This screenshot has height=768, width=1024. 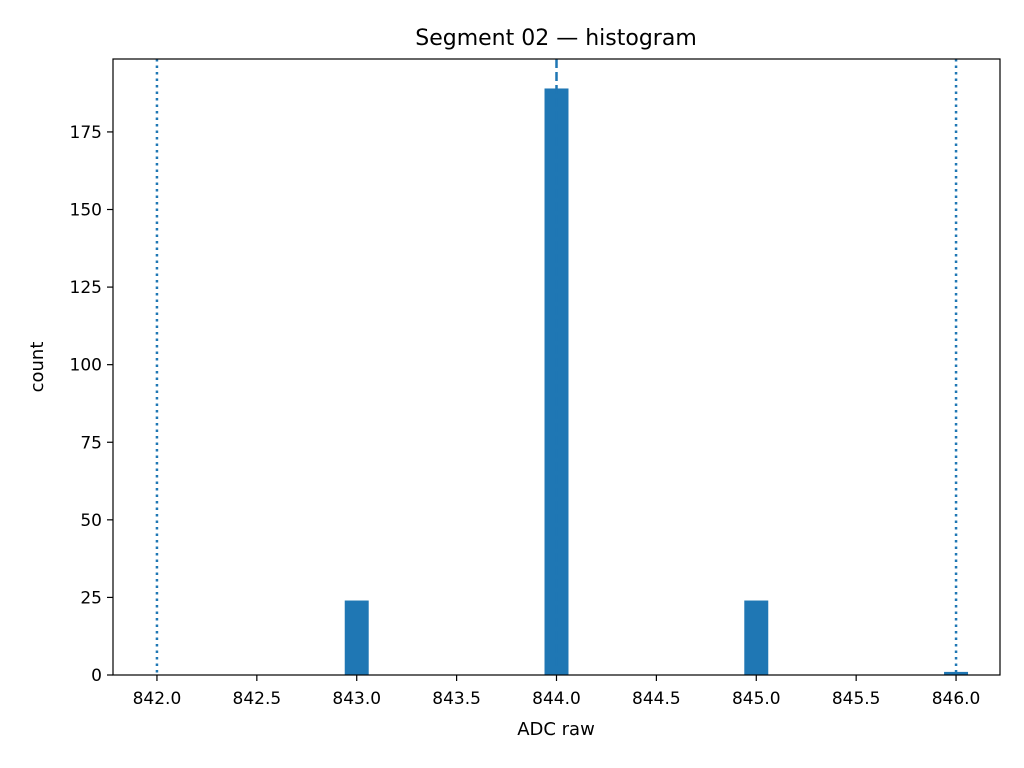 I want to click on y-tick-label: 175, so click(x=86, y=133).